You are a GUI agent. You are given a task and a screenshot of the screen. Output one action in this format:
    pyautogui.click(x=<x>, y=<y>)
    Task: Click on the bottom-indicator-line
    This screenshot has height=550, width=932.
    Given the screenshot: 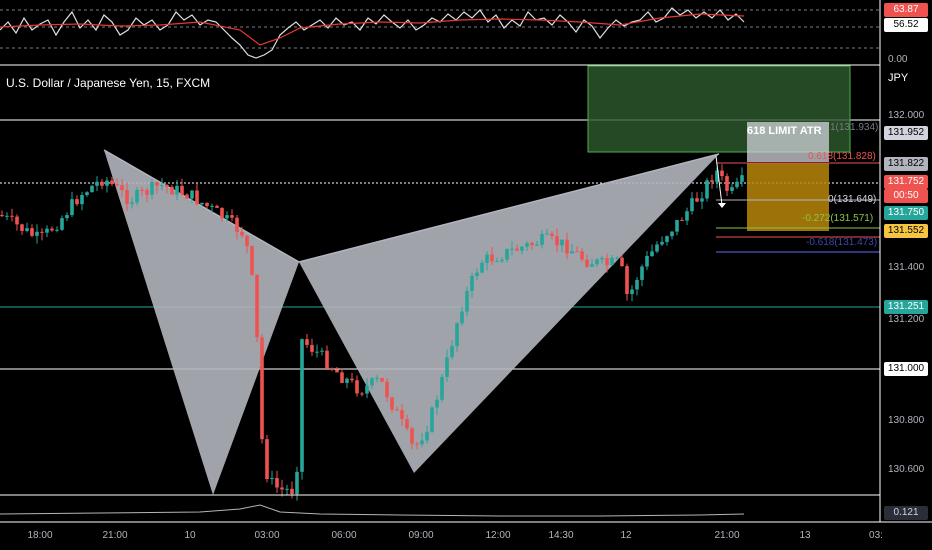 What is the action you would take?
    pyautogui.click(x=372, y=510)
    